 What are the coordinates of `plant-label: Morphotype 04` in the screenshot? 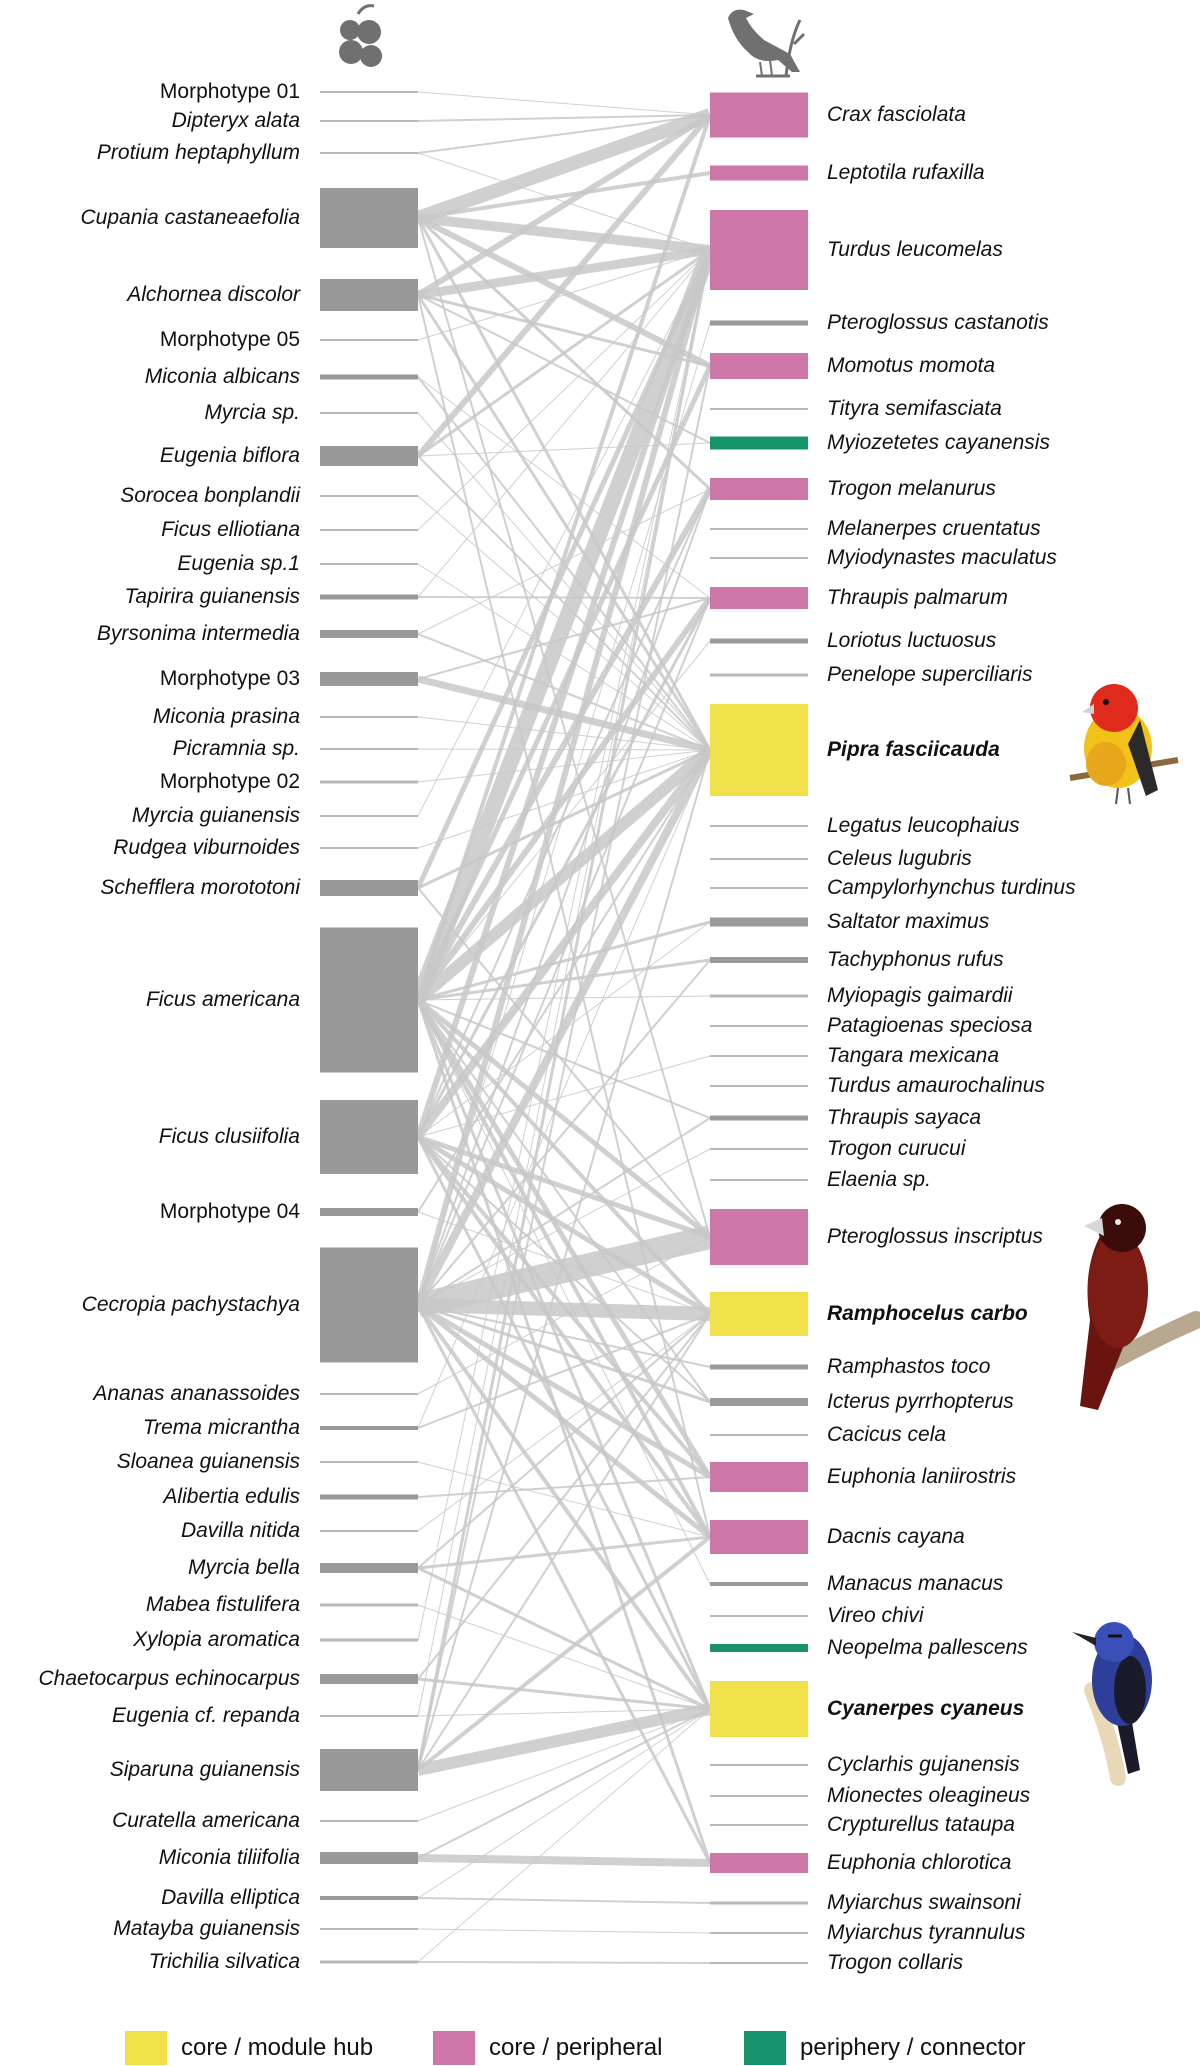 It's located at (229, 1211).